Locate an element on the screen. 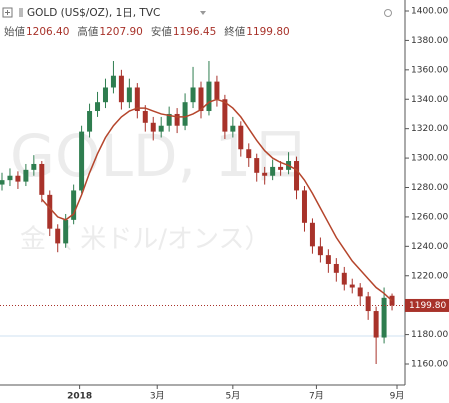 Image resolution: width=449 pixels, height=403 pixels. dropdown-icon is located at coordinates (203, 13).